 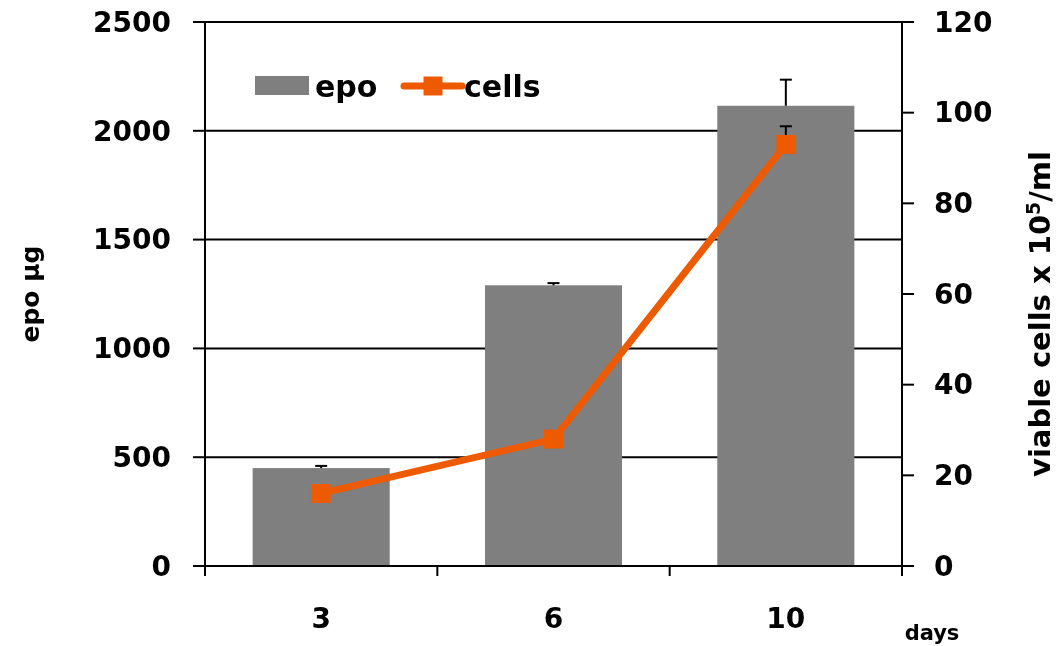 I want to click on x-axis-title: days, so click(x=932, y=633).